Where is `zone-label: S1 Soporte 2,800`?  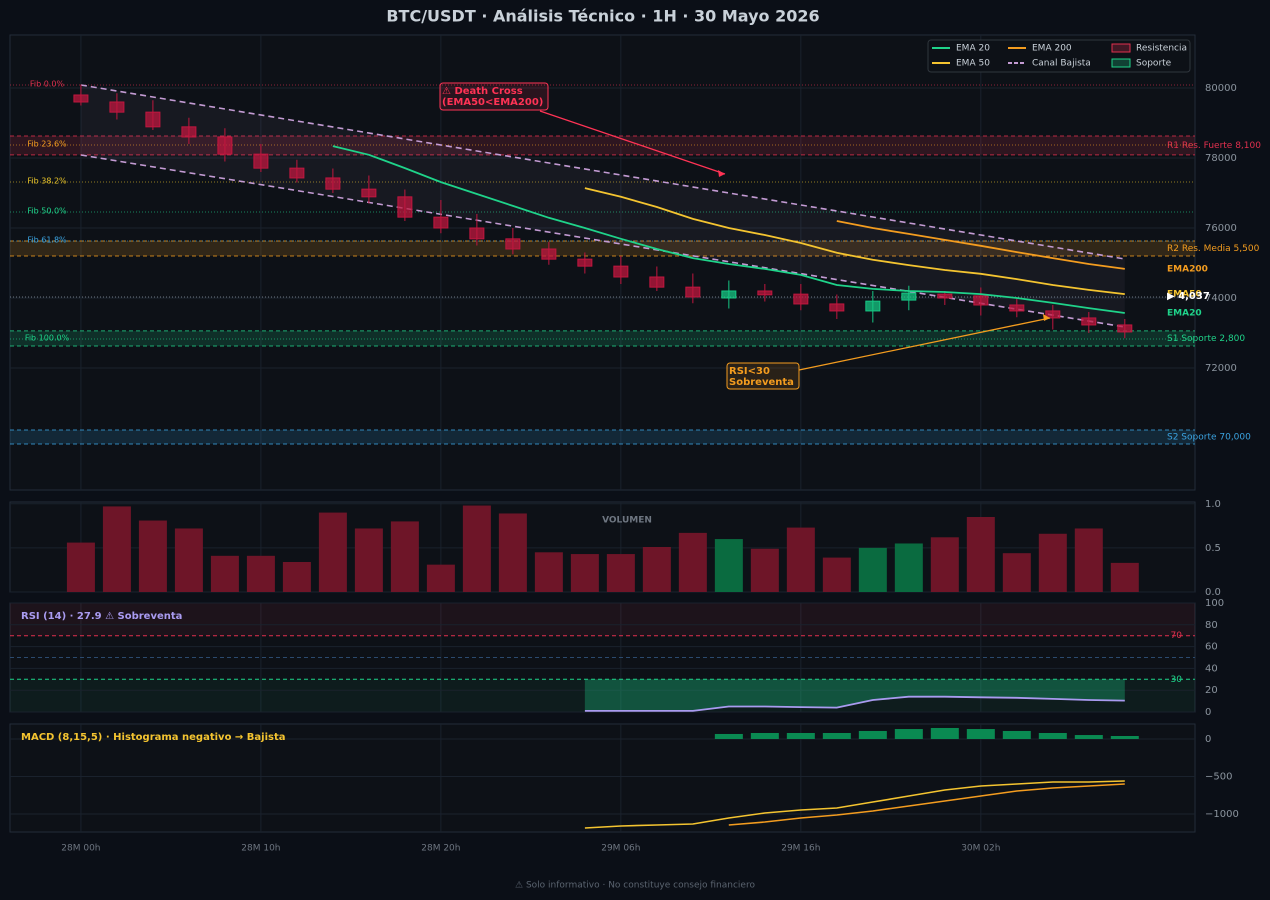
zone-label: S1 Soporte 2,800 is located at coordinates (1206, 339).